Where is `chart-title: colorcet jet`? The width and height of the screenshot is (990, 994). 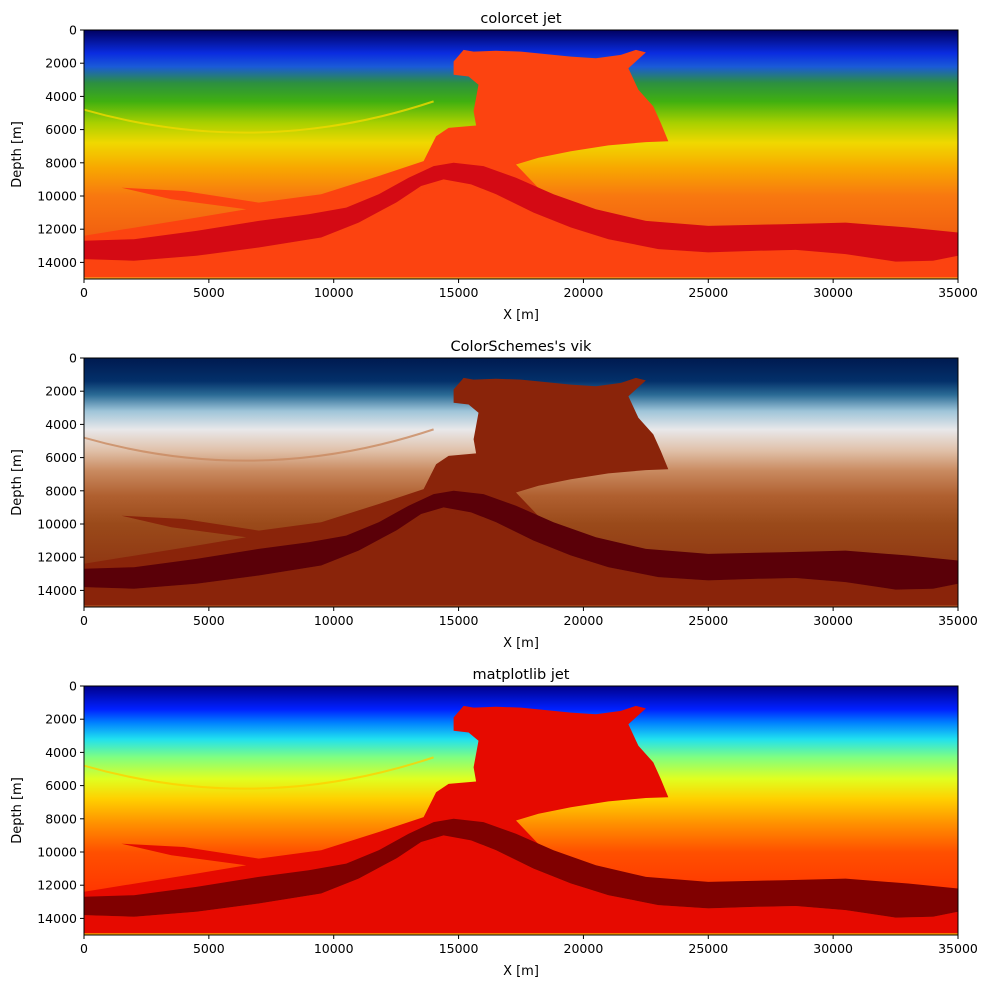 chart-title: colorcet jet is located at coordinates (521, 19).